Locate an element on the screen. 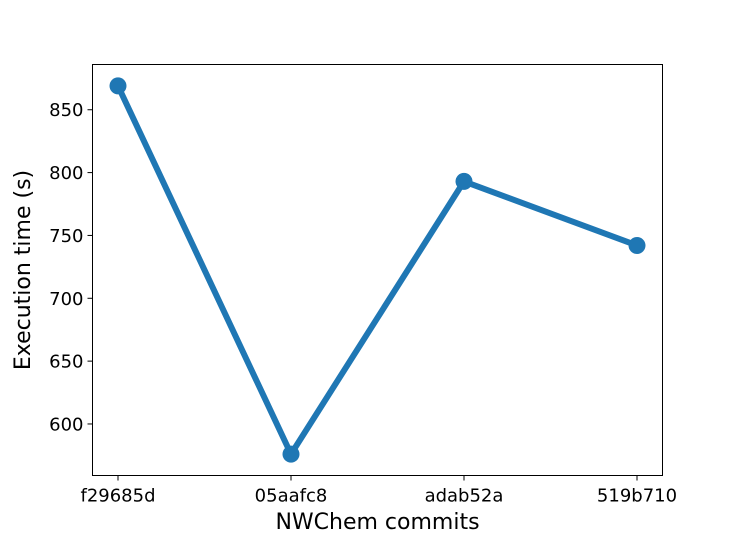  y-tick-label: 800 is located at coordinates (66, 173).